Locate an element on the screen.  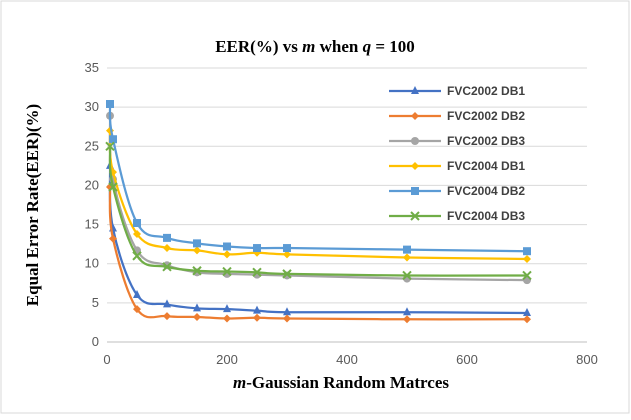
legend-item: FVC2002 DB1 is located at coordinates (457, 91).